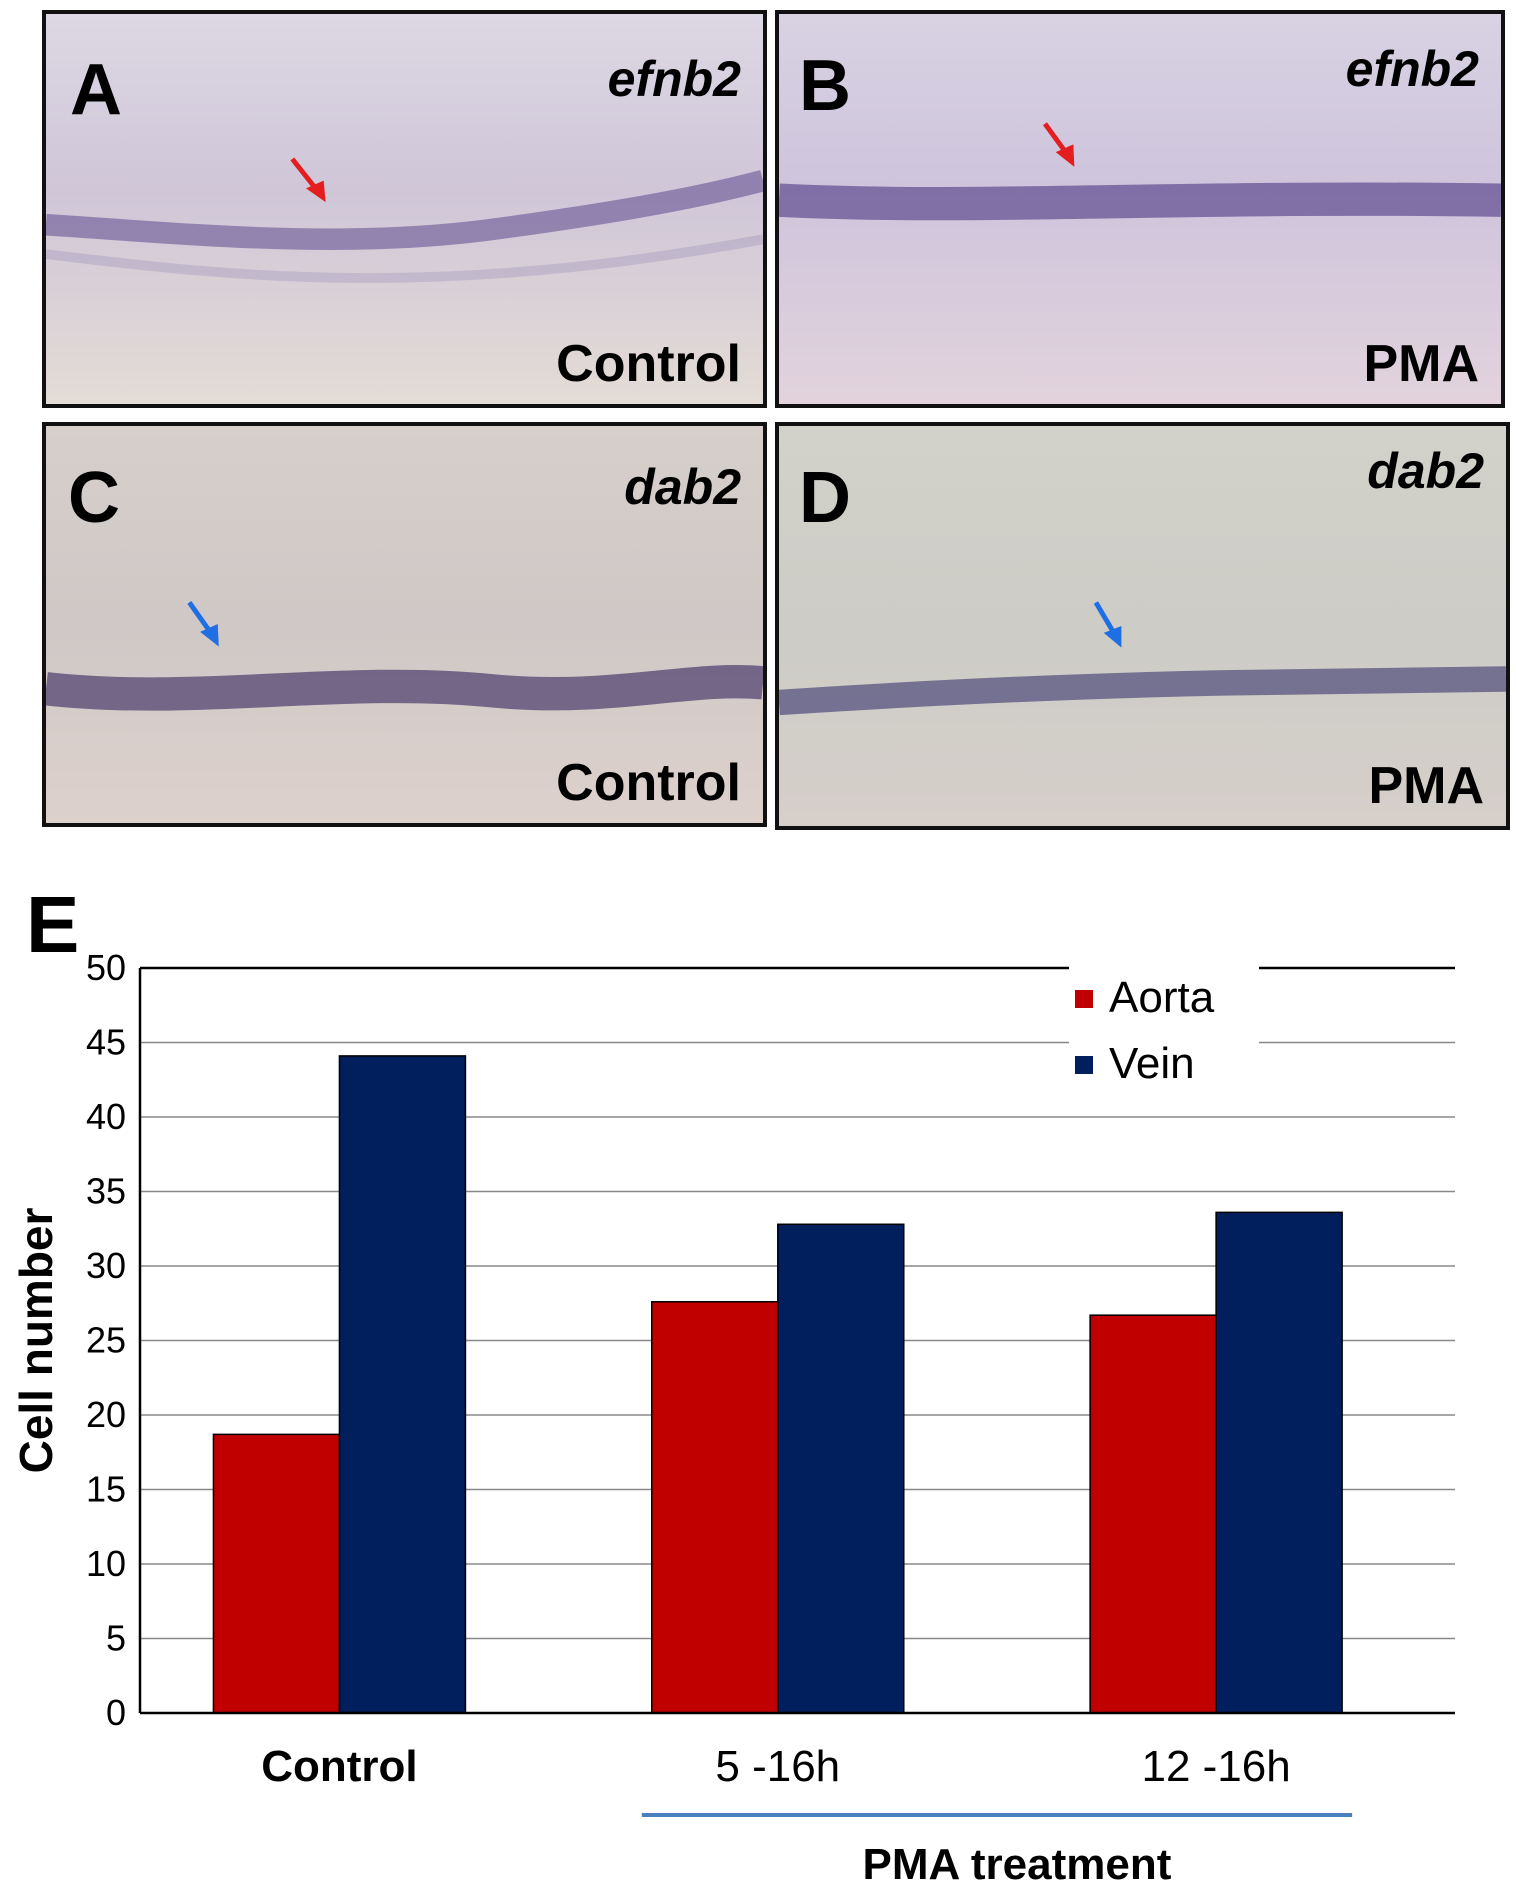 The width and height of the screenshot is (1516, 1893). I want to click on panel-a-micrograph, so click(404, 209).